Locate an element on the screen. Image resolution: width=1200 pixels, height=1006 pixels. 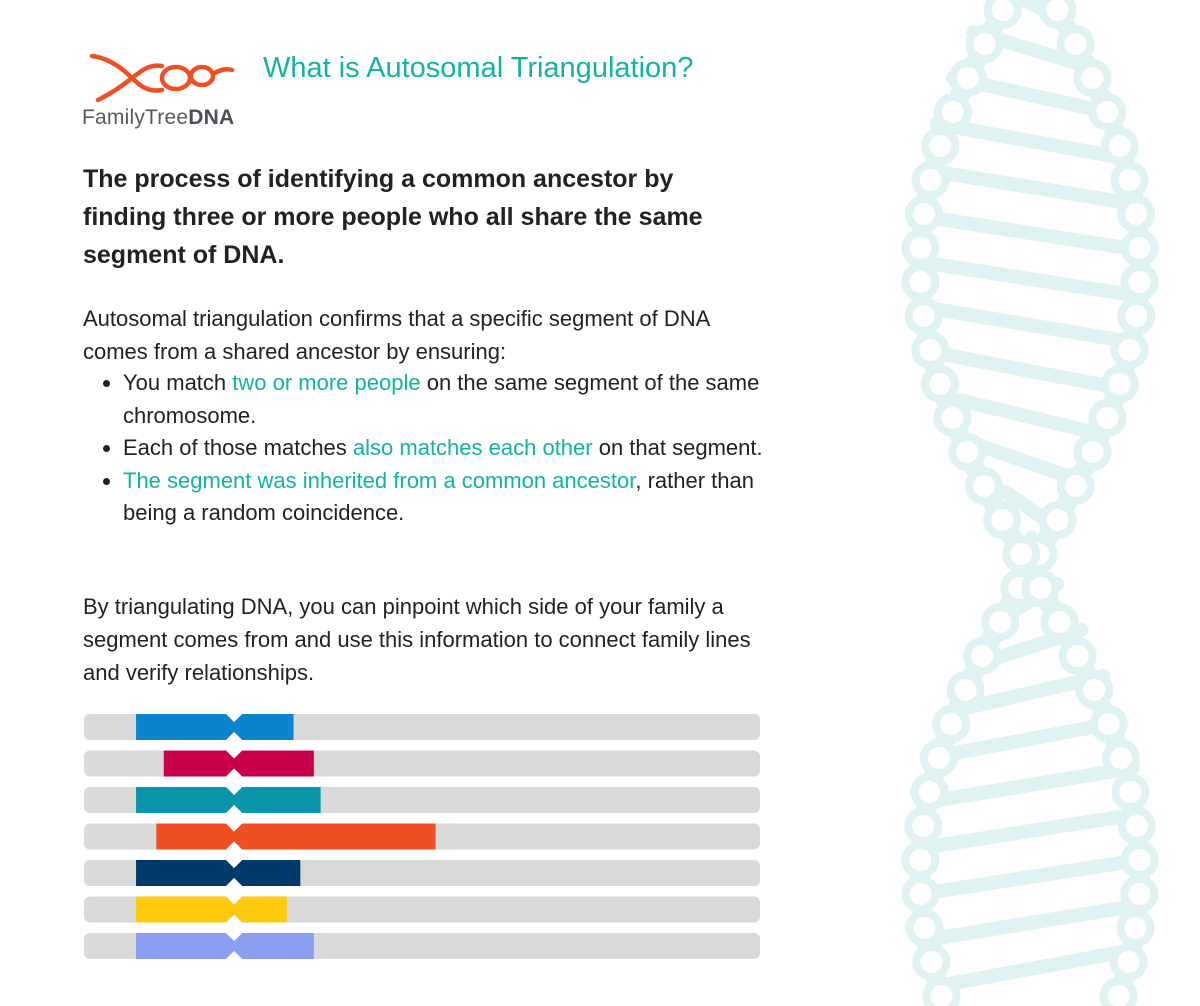
page-title: What is Autosomal Triangulation? is located at coordinates (478, 68).